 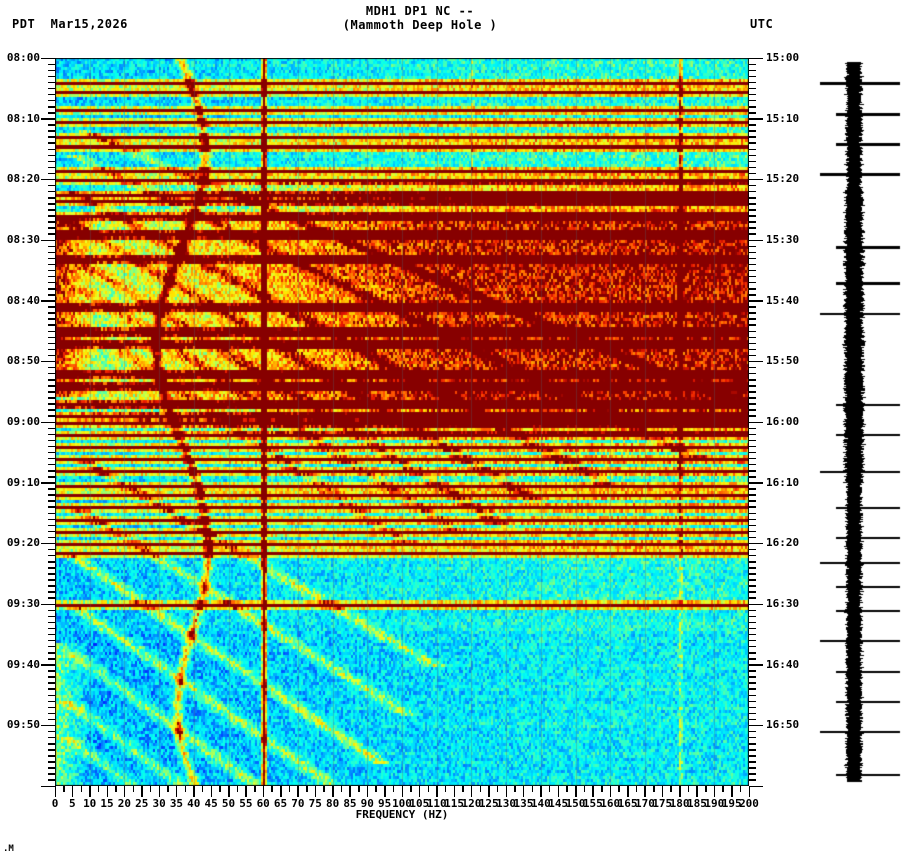 I want to click on frequency-tick-label: 100, so click(x=402, y=803).